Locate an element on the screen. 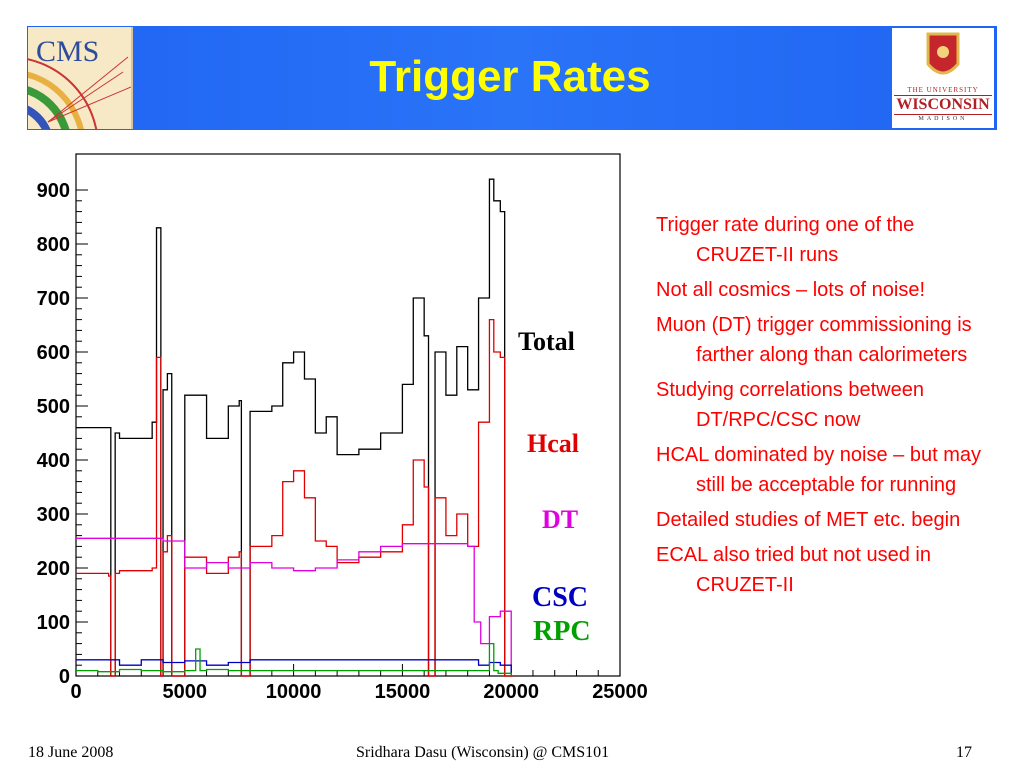 The width and height of the screenshot is (1024, 768). bullet-item: Not all cosmics – lots of noise! is located at coordinates (790, 290).